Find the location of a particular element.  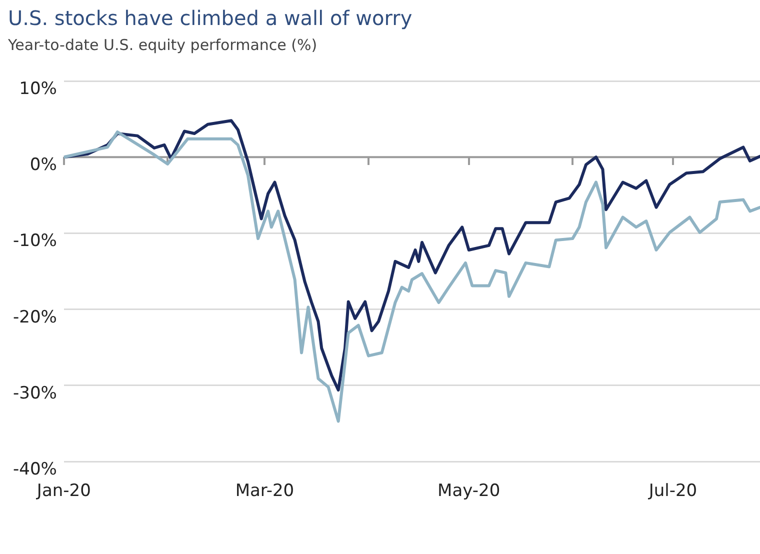

chart-title: U.S. stocks have climbed a wall of worry is located at coordinates (210, 18).